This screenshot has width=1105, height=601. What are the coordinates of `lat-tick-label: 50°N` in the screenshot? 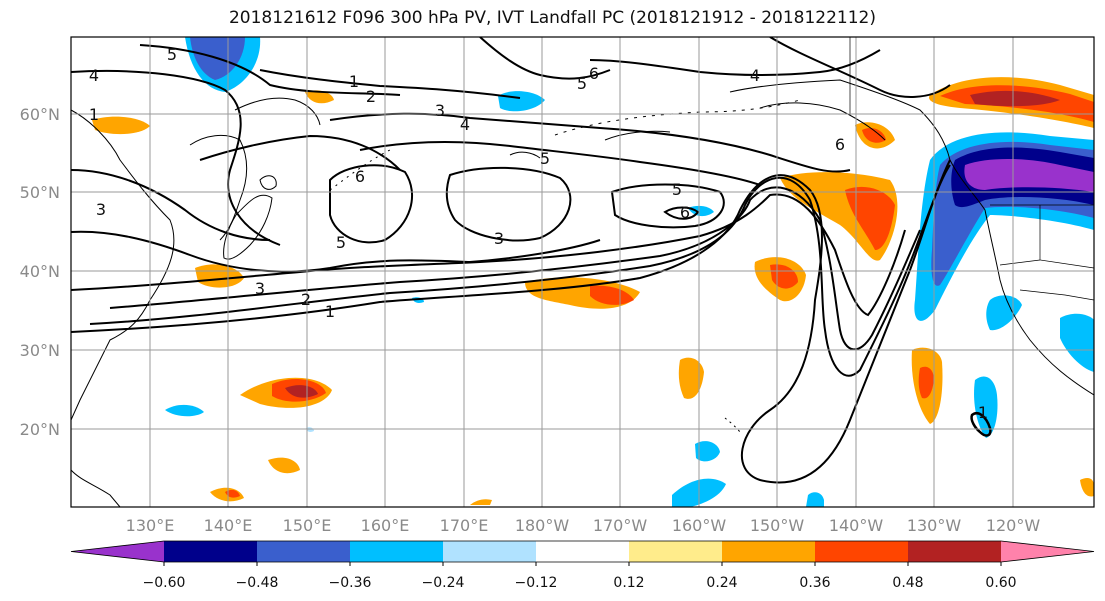 It's located at (40, 192).